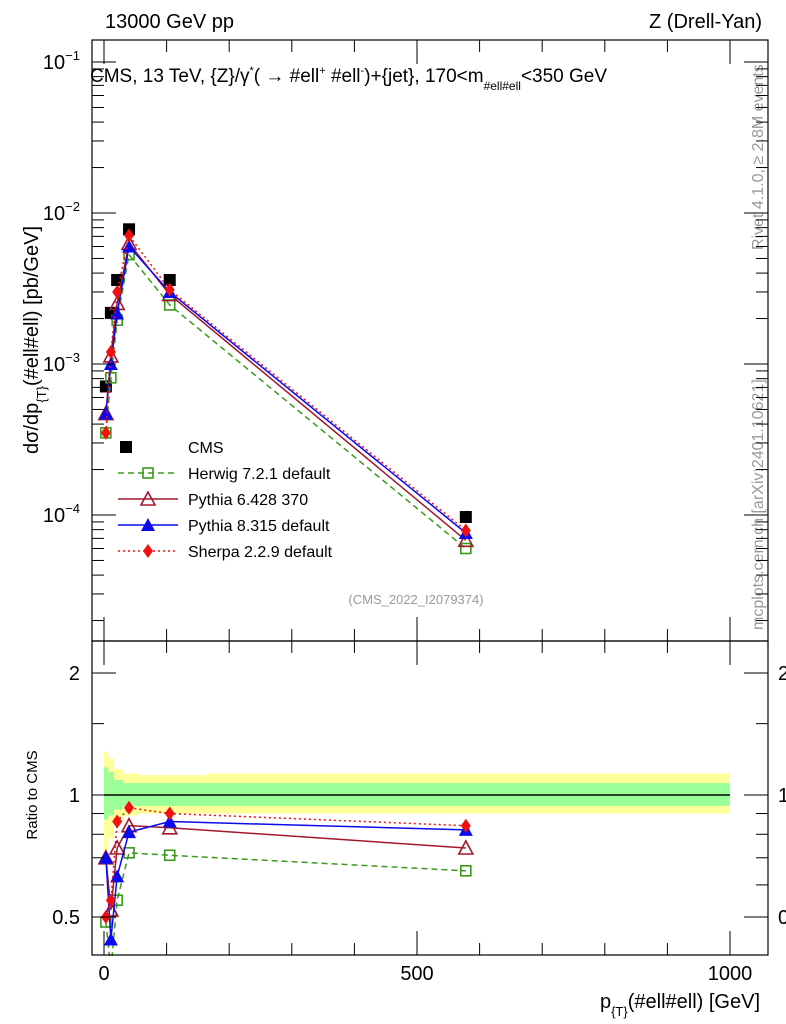 This screenshot has height=1024, width=786. Describe the element at coordinates (782, 674) in the screenshot. I see `ratio-y-tick-label-right: 2` at that location.